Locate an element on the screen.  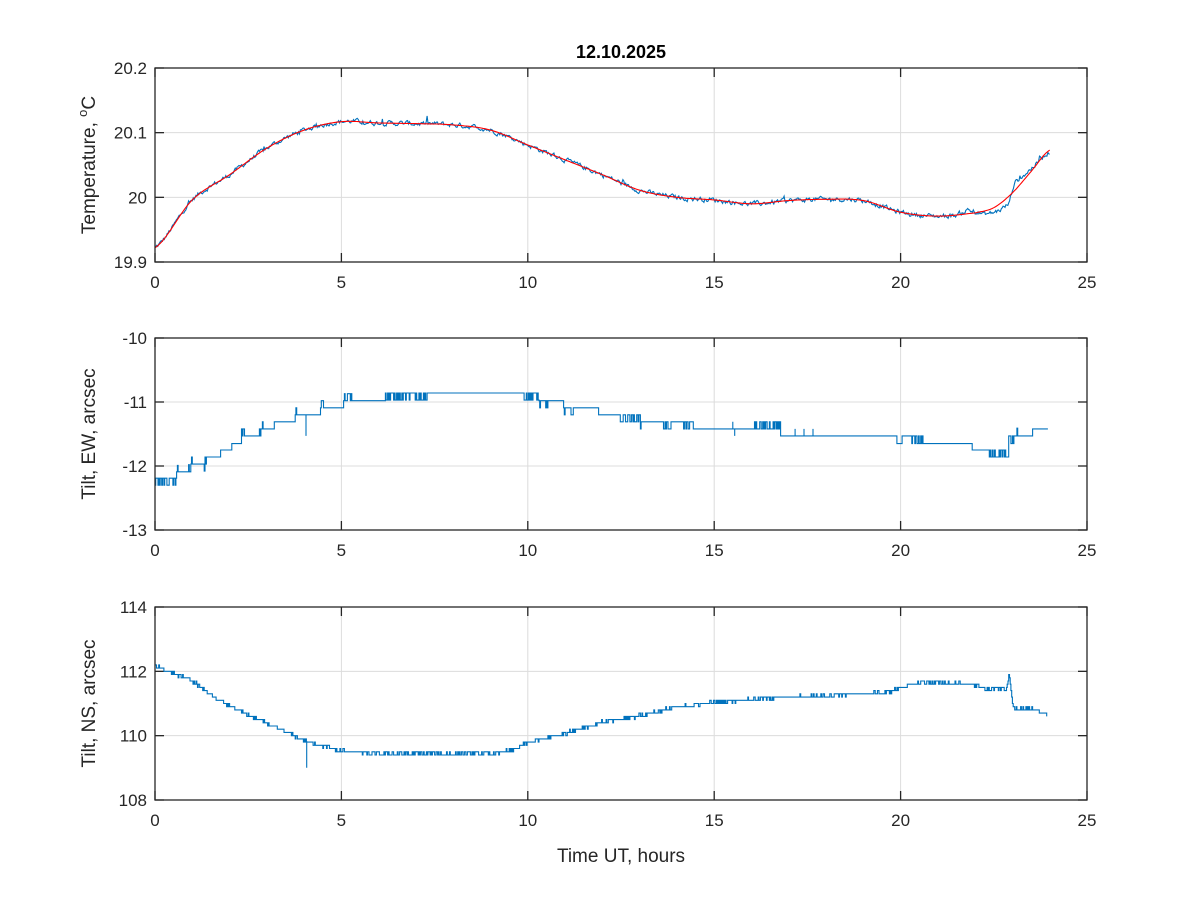
y-tick-label: 20 is located at coordinates (137, 197).